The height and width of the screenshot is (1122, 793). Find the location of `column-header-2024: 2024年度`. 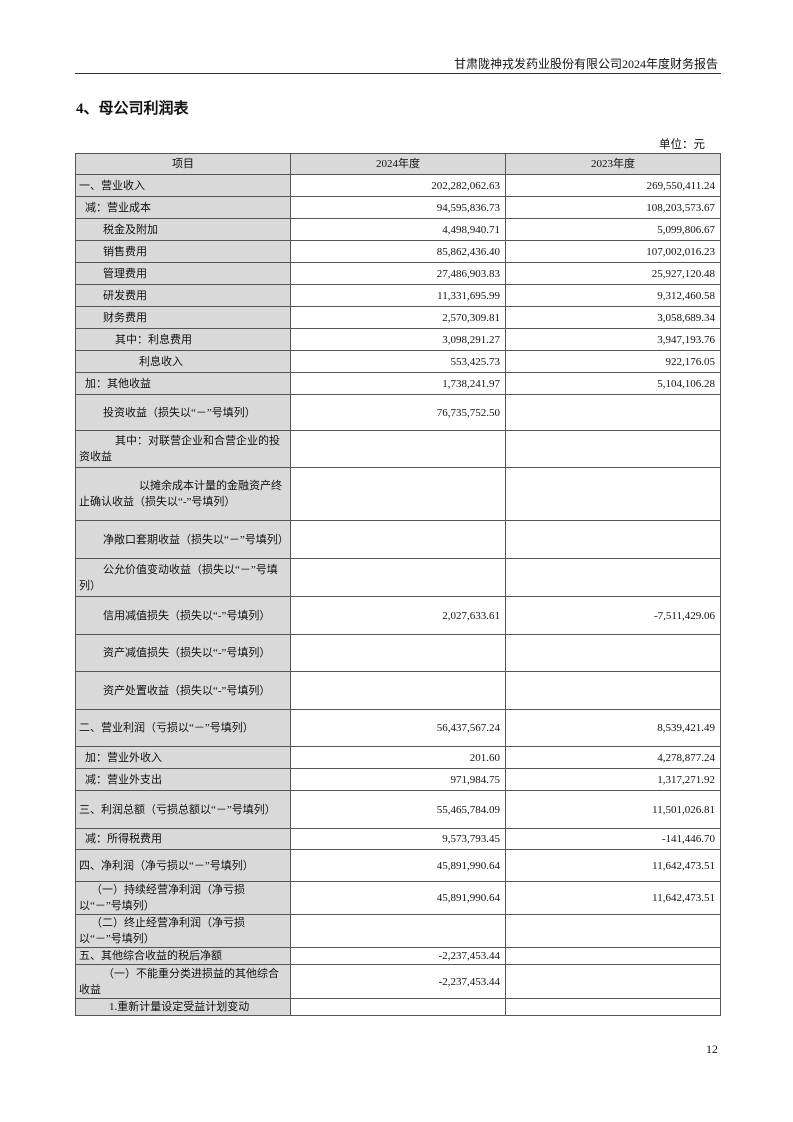

column-header-2024: 2024年度 is located at coordinates (398, 164).